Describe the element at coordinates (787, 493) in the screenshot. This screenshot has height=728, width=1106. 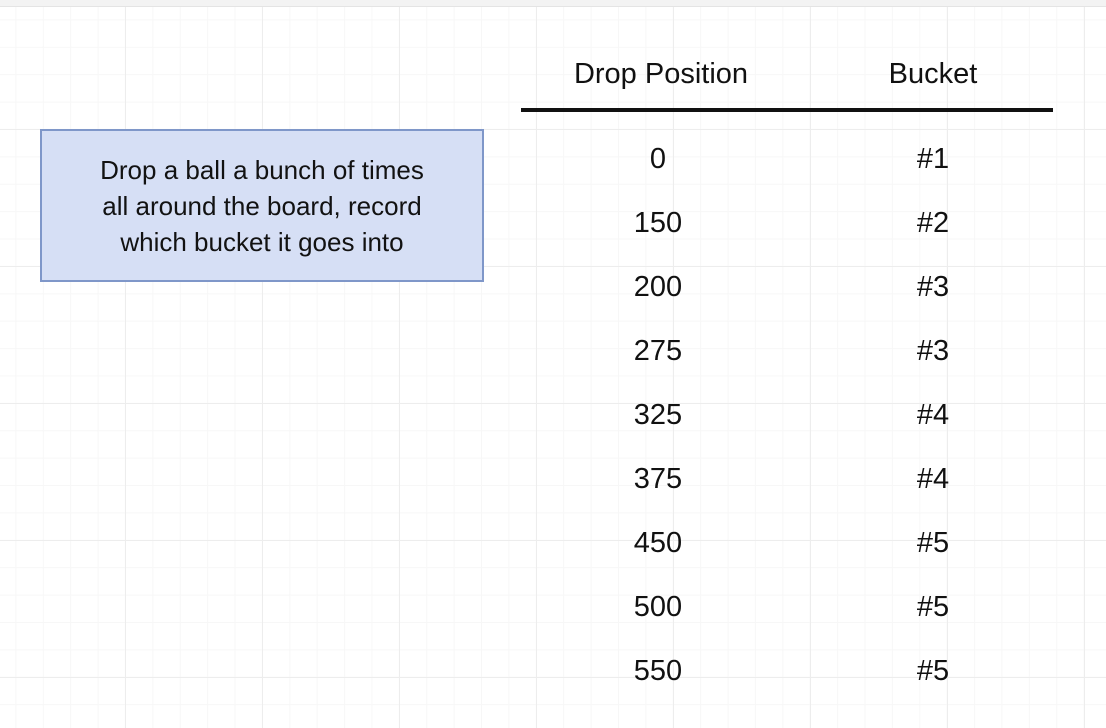
I see `table-row: 375 #4` at that location.